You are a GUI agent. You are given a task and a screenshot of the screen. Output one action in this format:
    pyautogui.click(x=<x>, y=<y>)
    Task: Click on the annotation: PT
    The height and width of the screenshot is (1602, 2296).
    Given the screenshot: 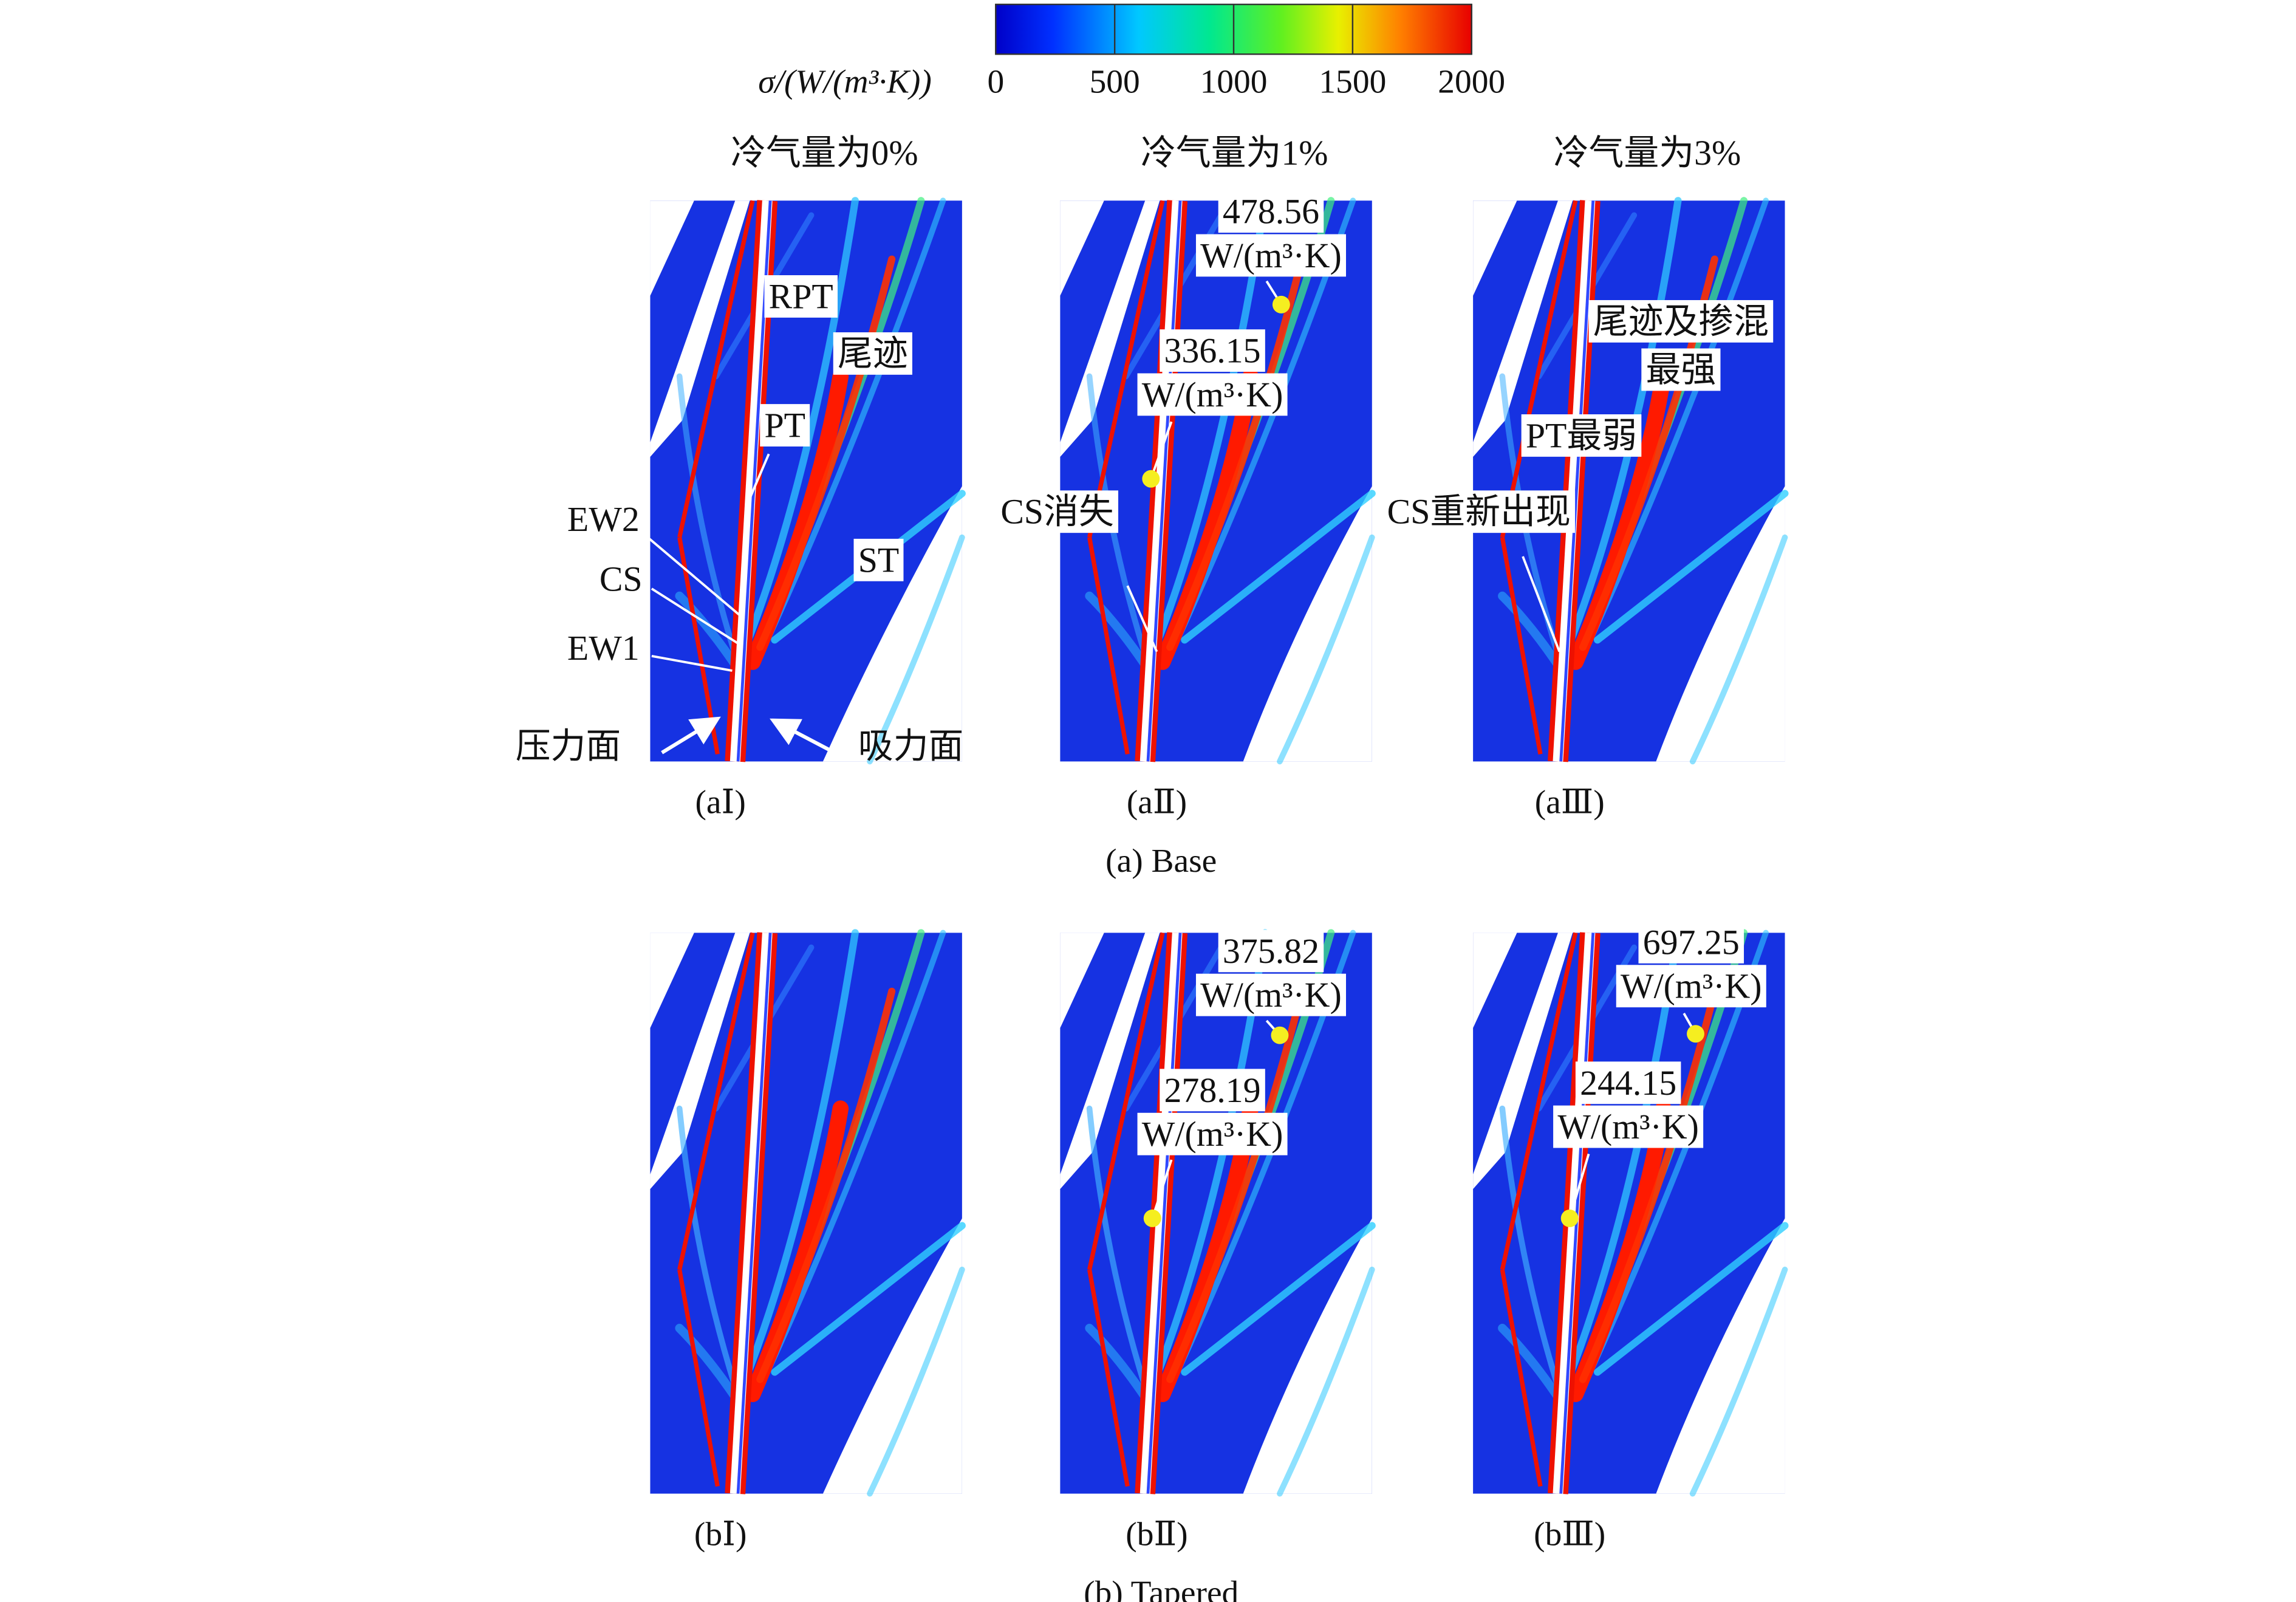 What is the action you would take?
    pyautogui.click(x=784, y=425)
    